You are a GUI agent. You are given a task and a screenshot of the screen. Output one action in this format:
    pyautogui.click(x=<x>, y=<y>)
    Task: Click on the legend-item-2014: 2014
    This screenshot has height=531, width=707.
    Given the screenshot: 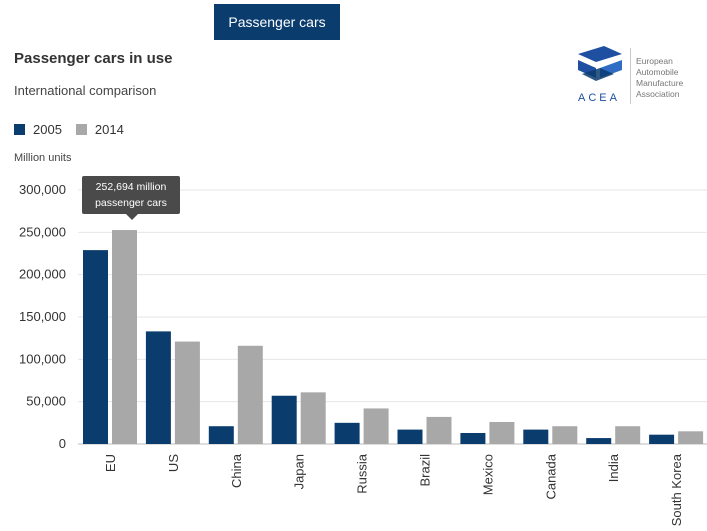 What is the action you would take?
    pyautogui.click(x=99, y=129)
    